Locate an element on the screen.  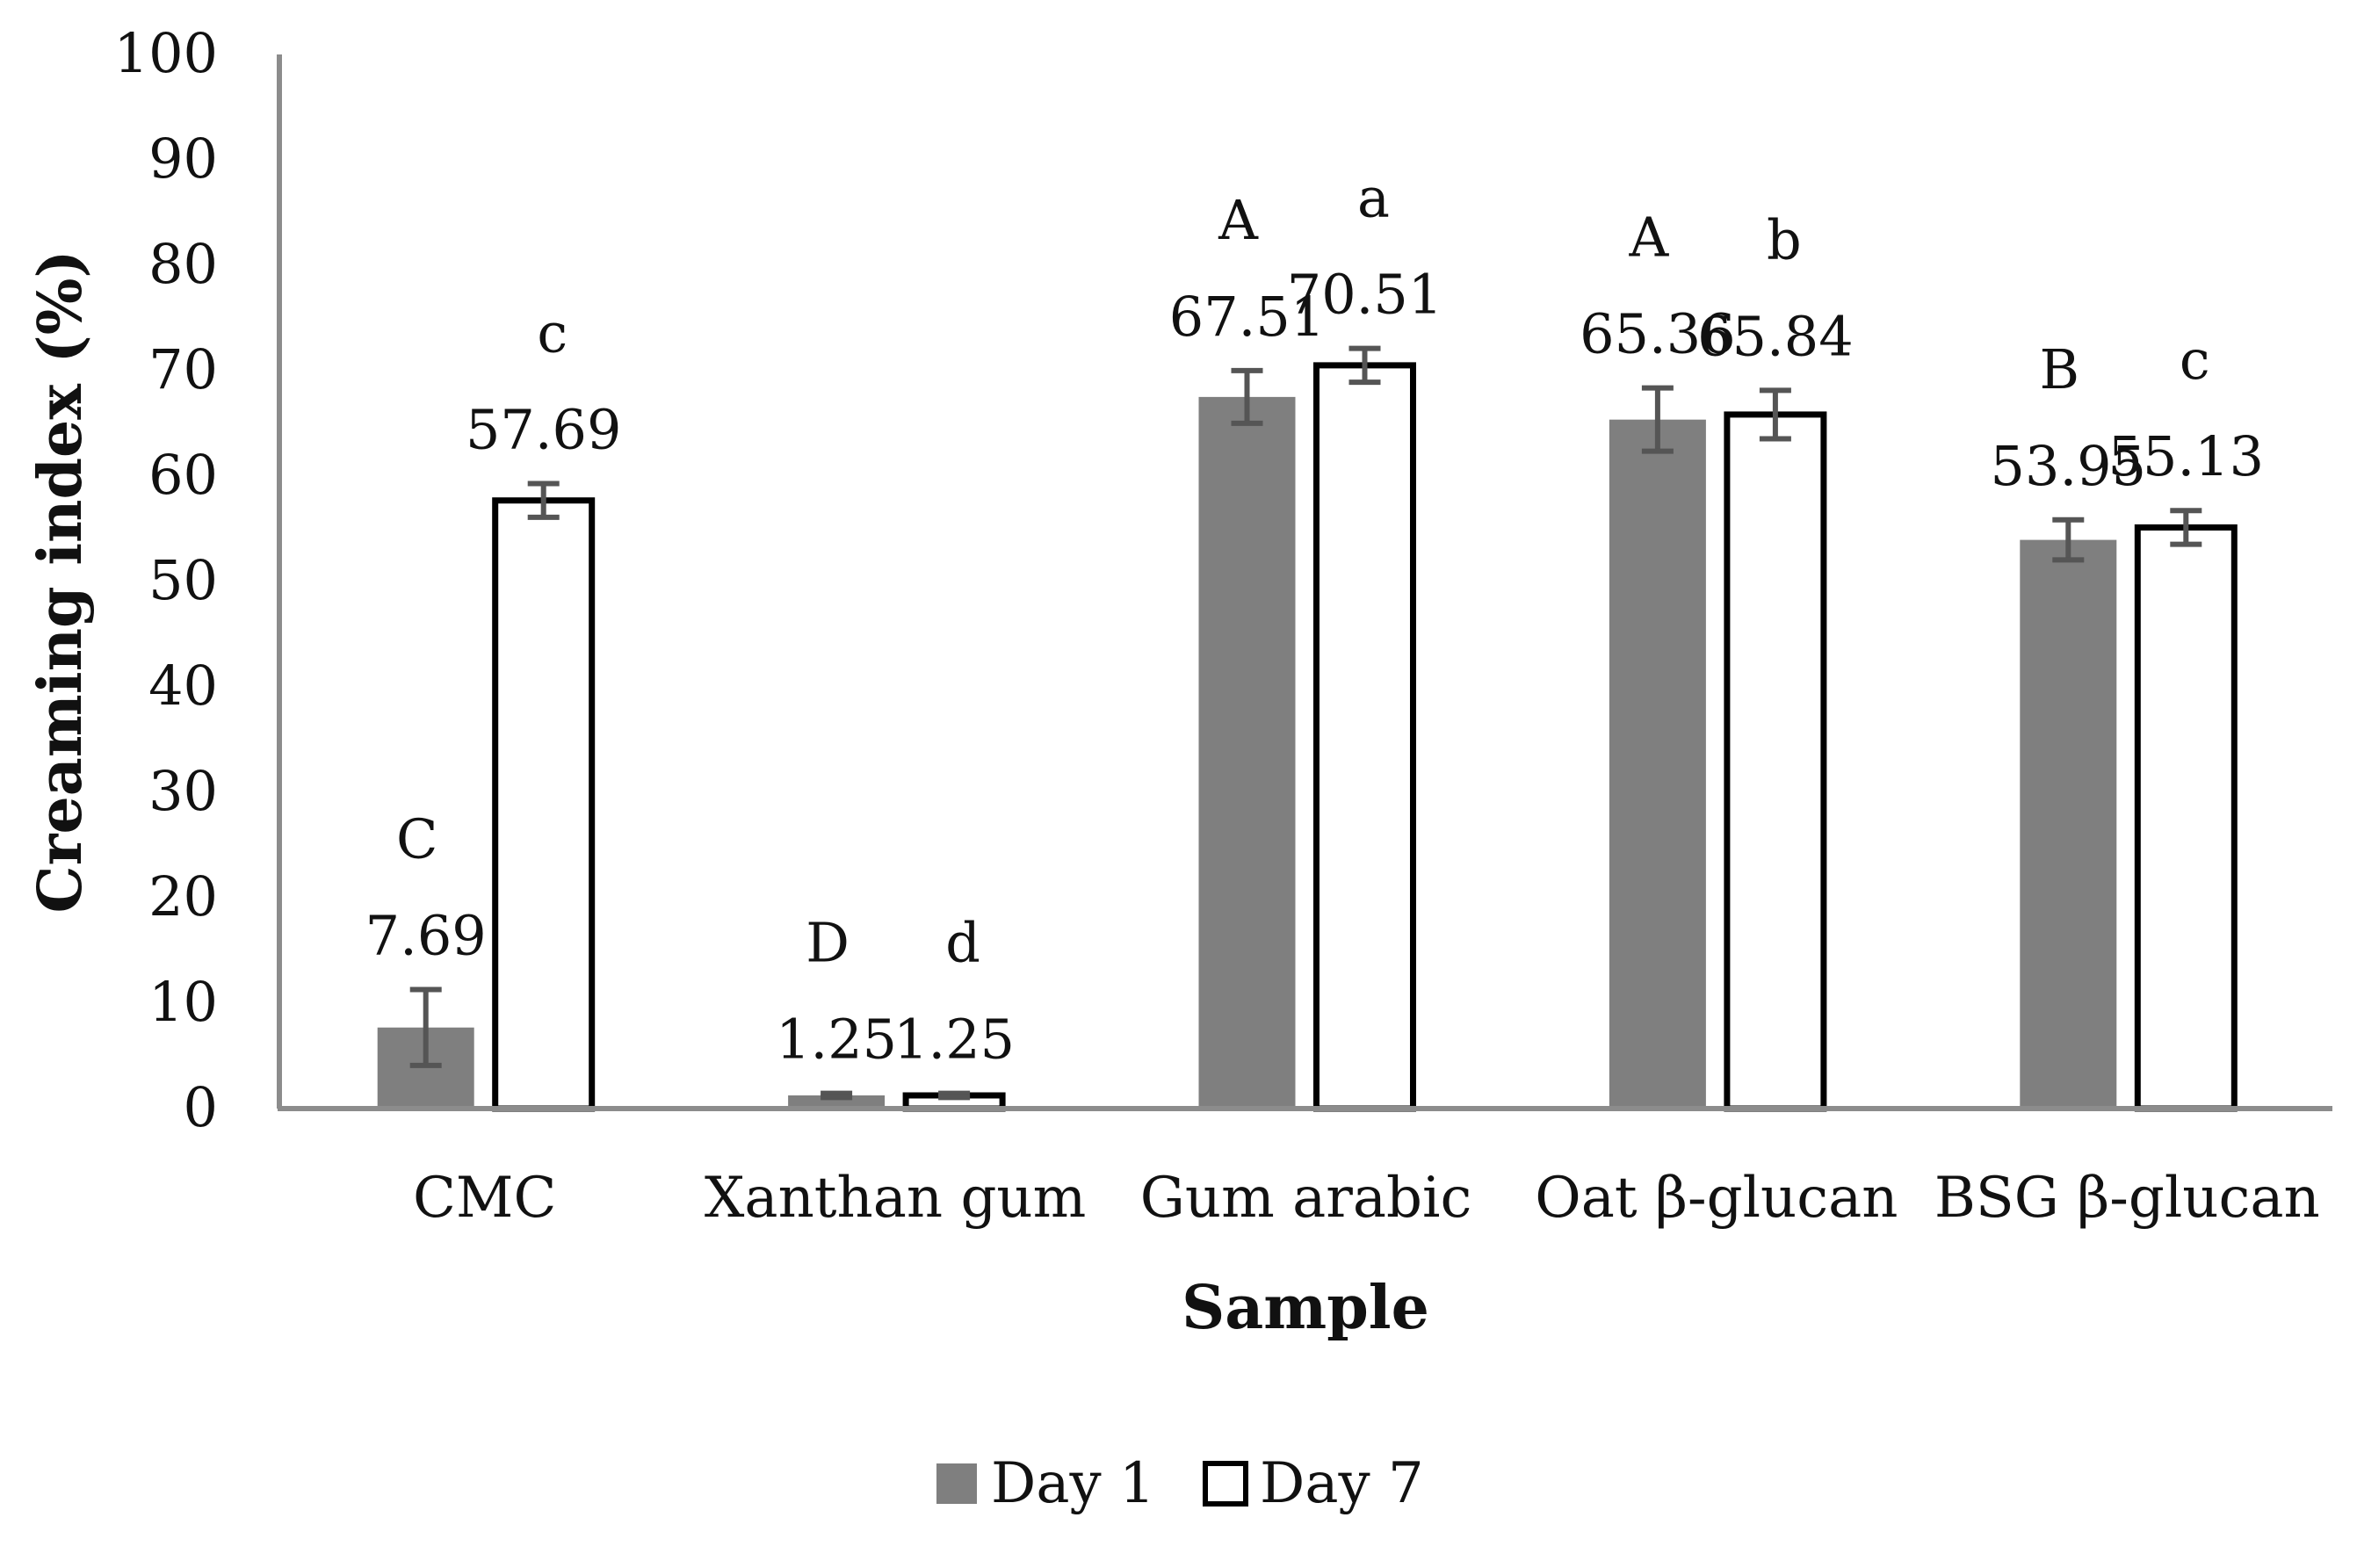
x-category-label: Xanthan gum is located at coordinates (895, 1199).